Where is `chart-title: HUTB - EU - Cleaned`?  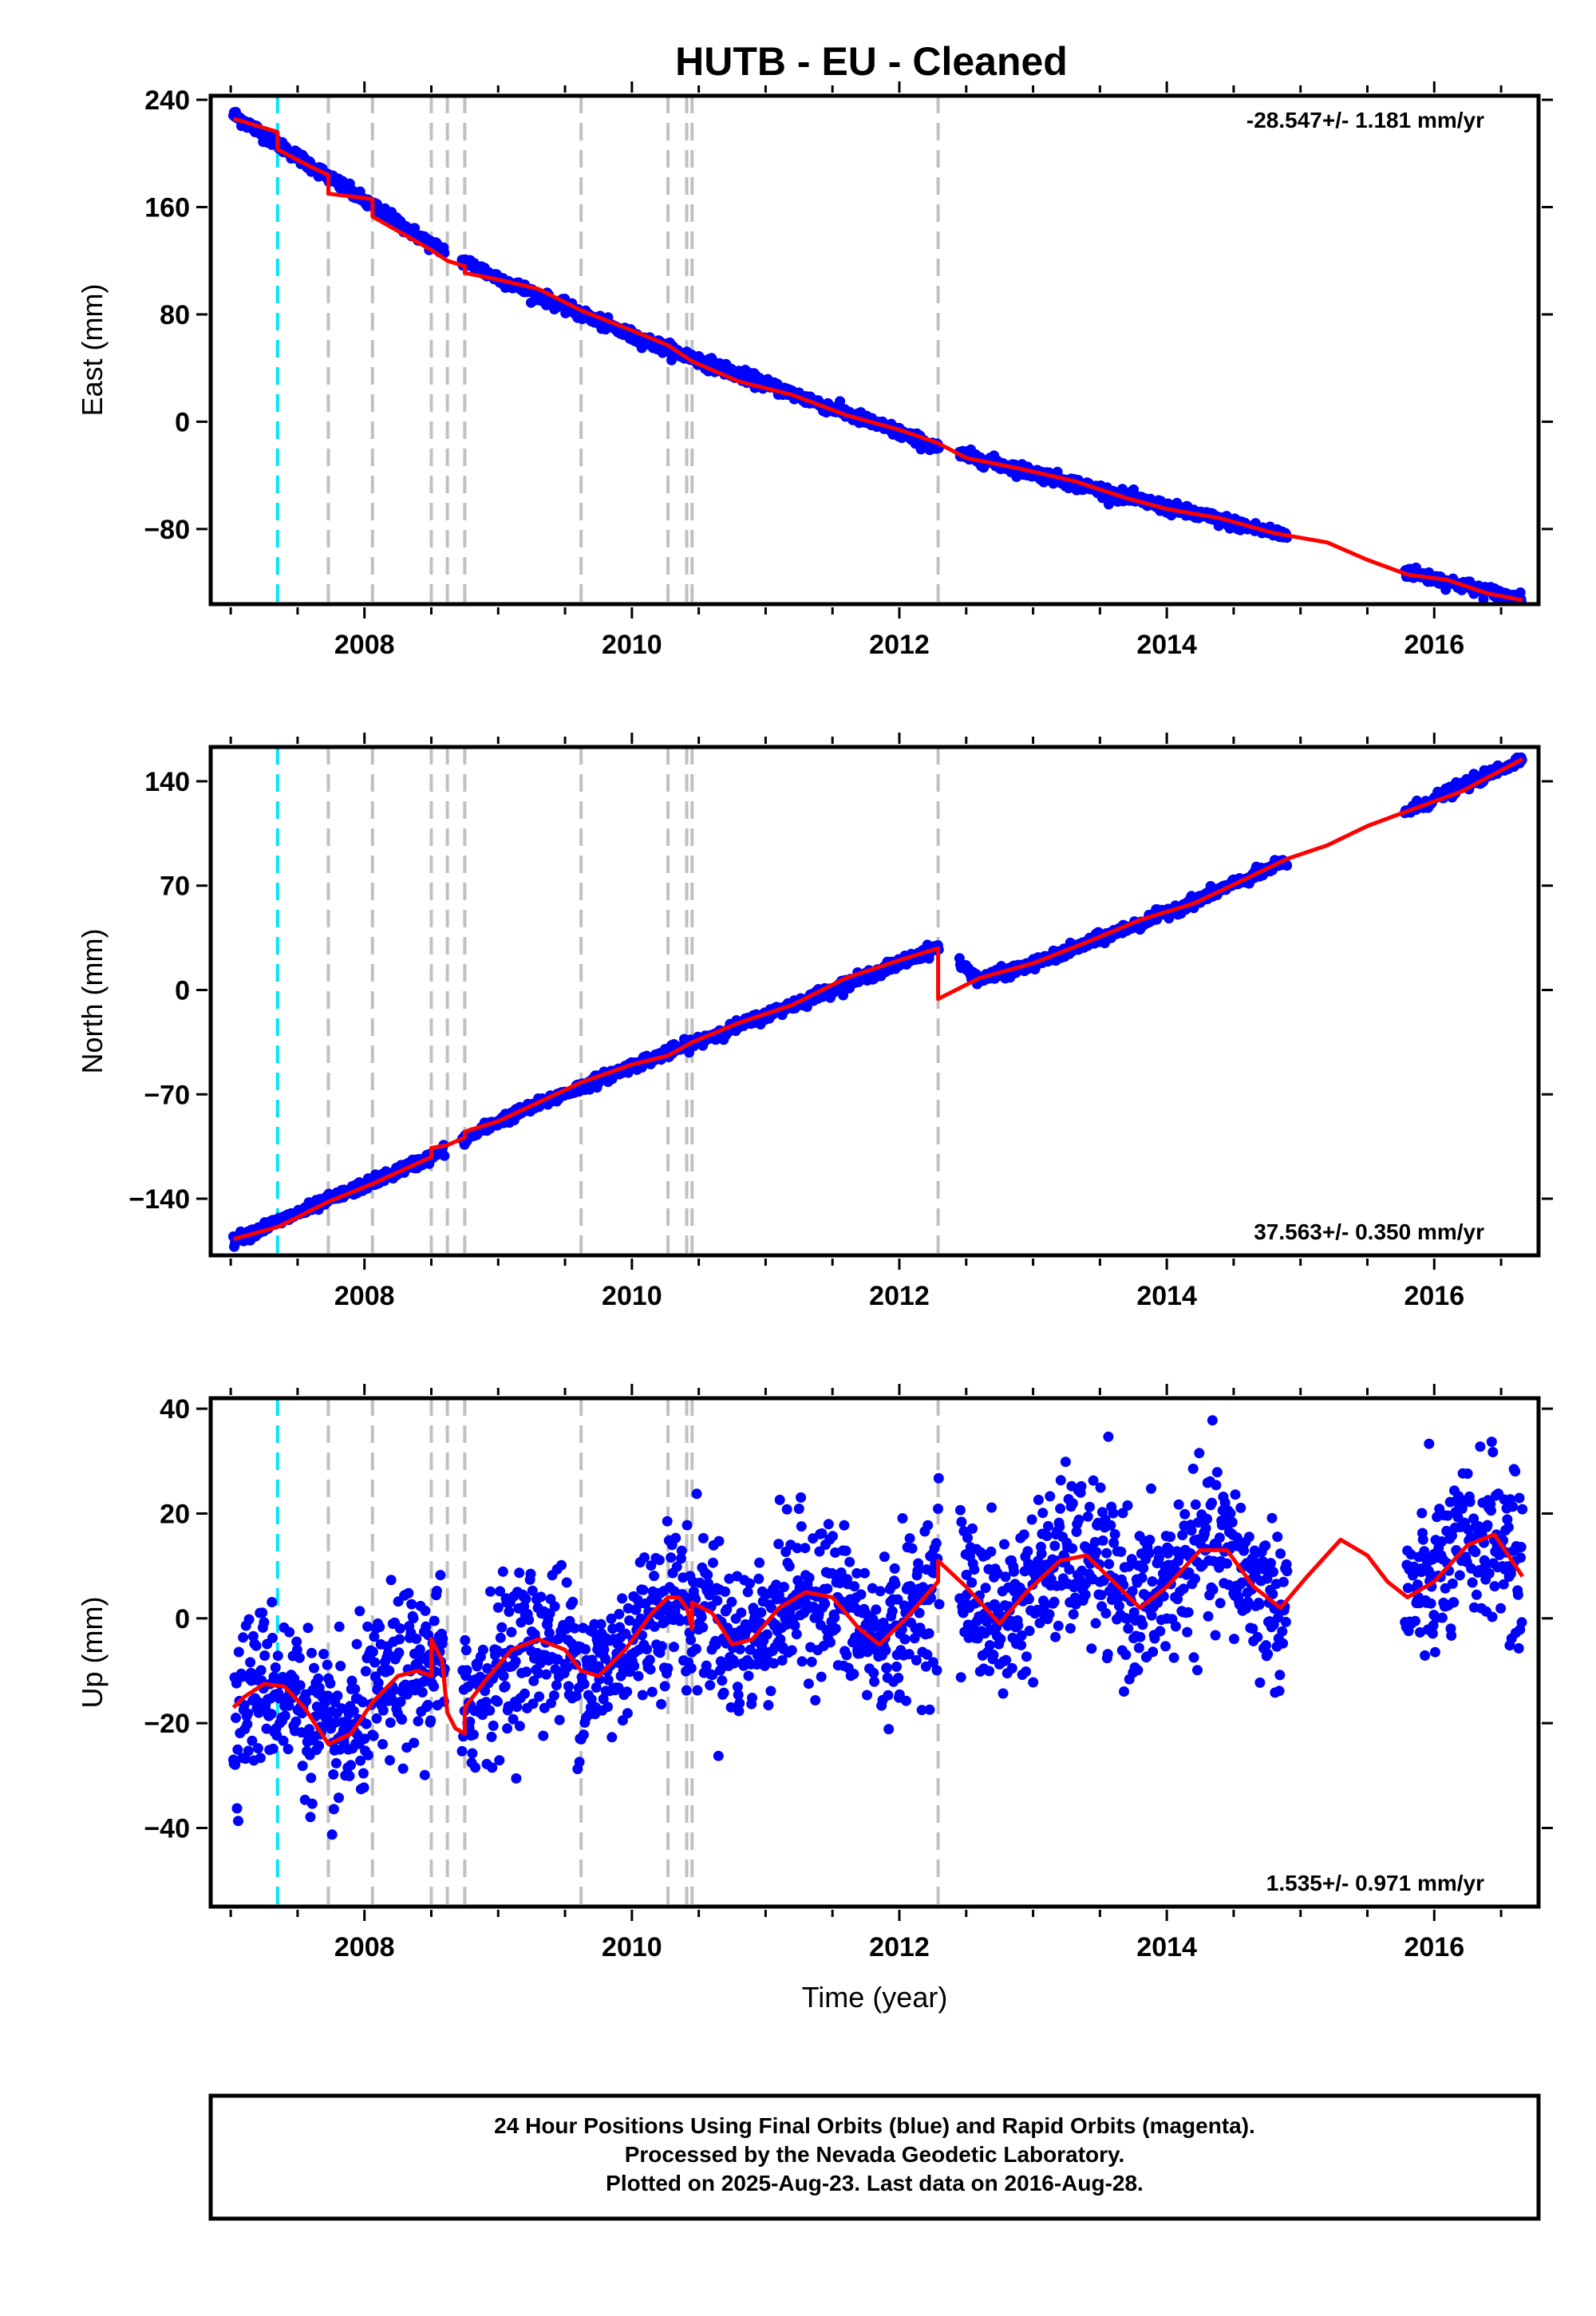
chart-title: HUTB - EU - Cleaned is located at coordinates (871, 61).